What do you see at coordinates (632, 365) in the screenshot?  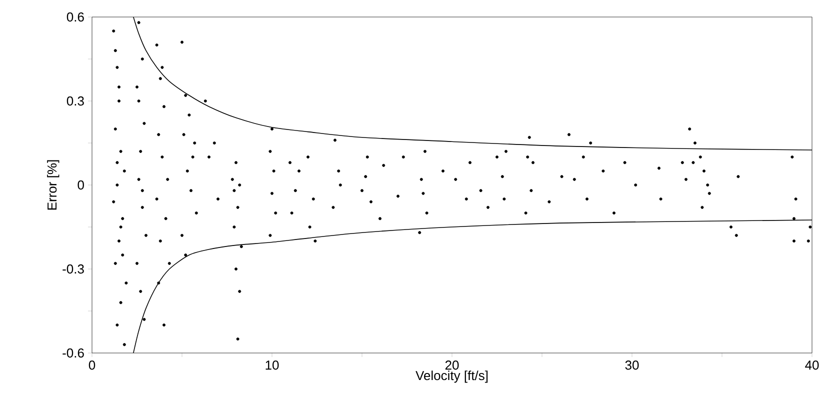 I see `x-tick-label: 30` at bounding box center [632, 365].